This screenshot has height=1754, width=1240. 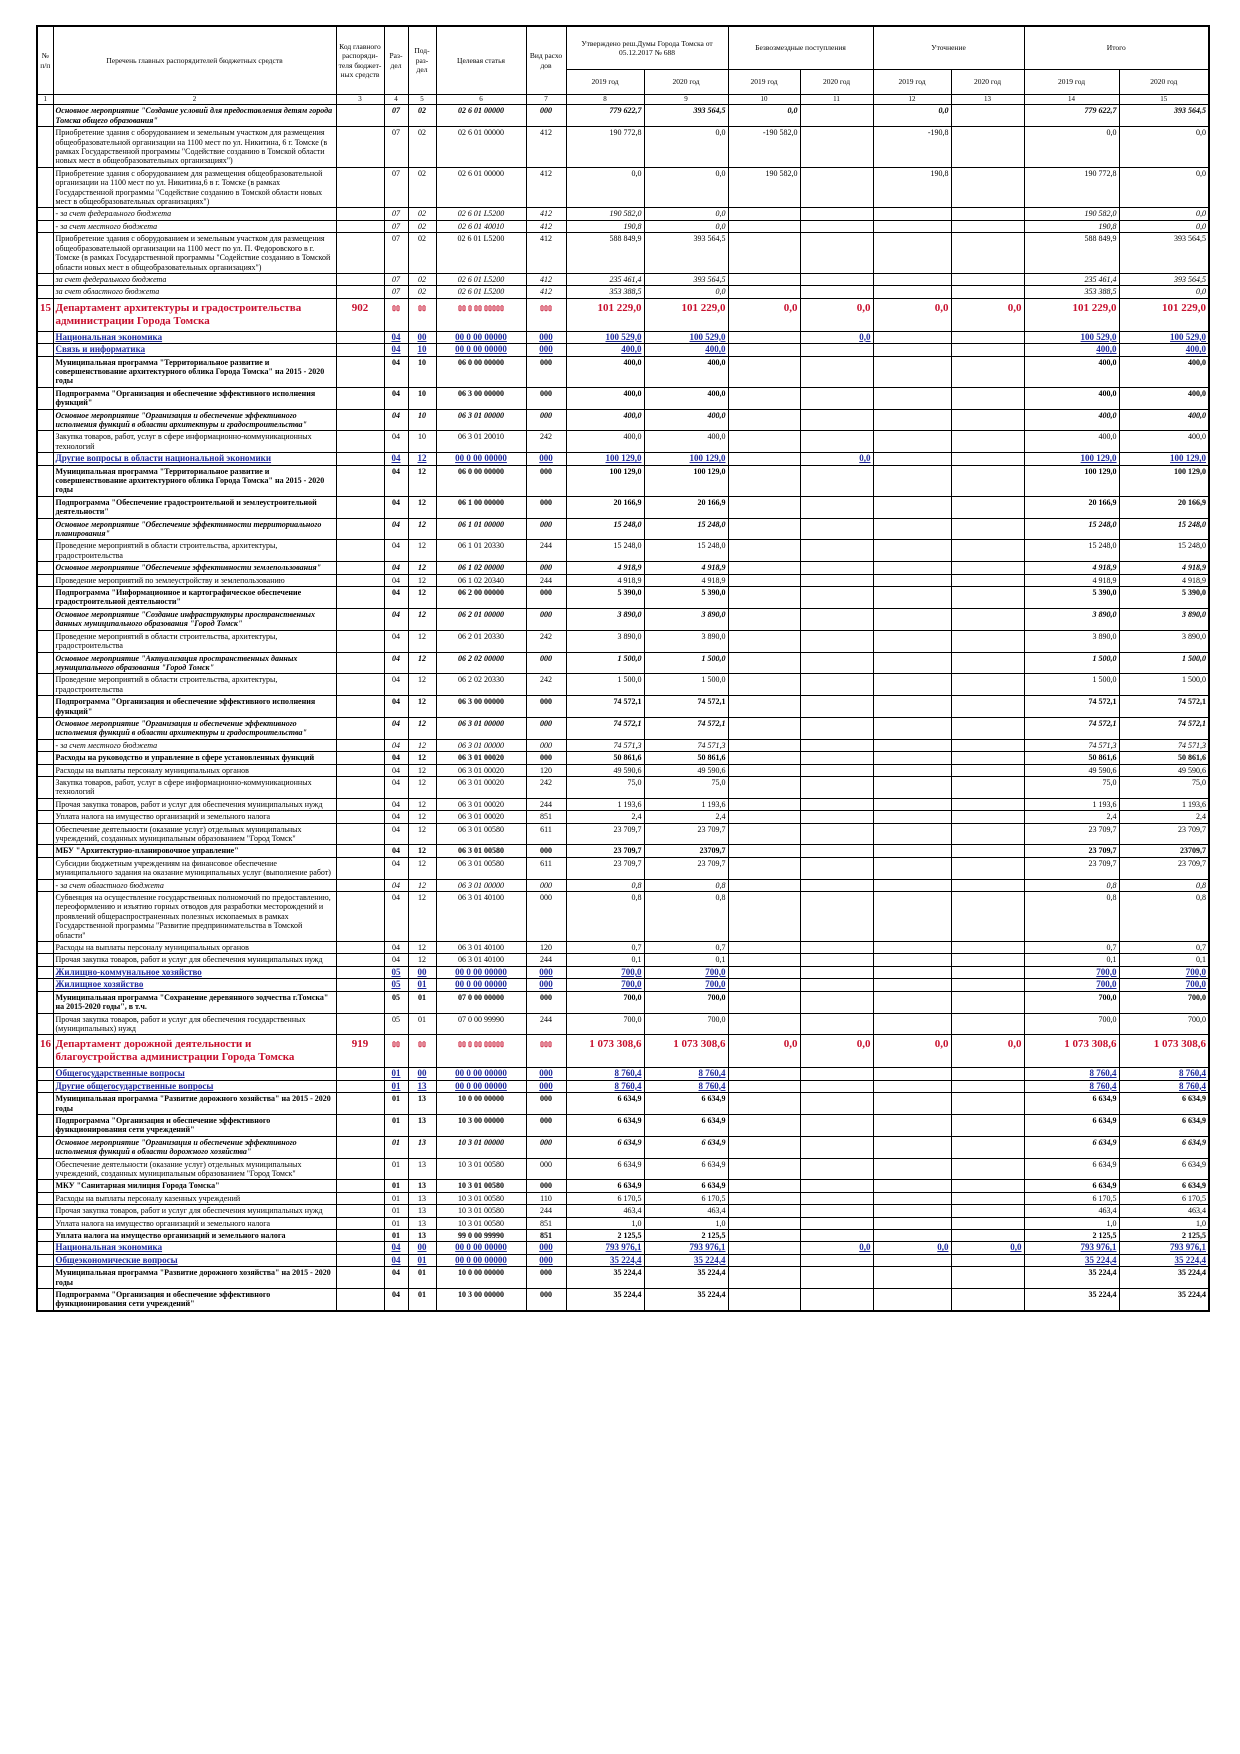 I want to click on table-cell: 1 500,0, so click(x=605, y=685).